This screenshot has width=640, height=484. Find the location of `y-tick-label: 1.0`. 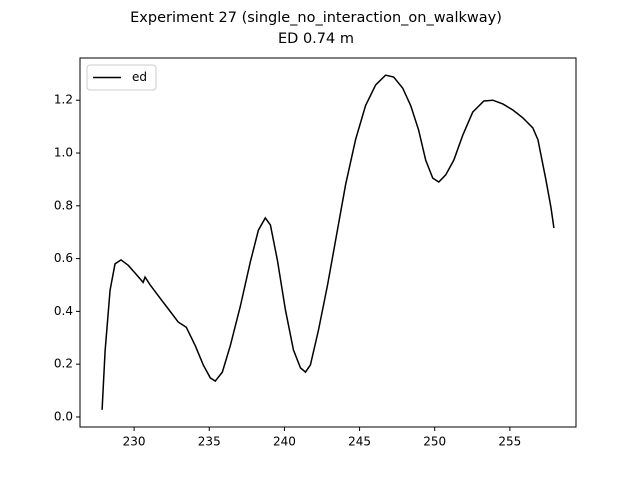

y-tick-label: 1.0 is located at coordinates (63, 153).